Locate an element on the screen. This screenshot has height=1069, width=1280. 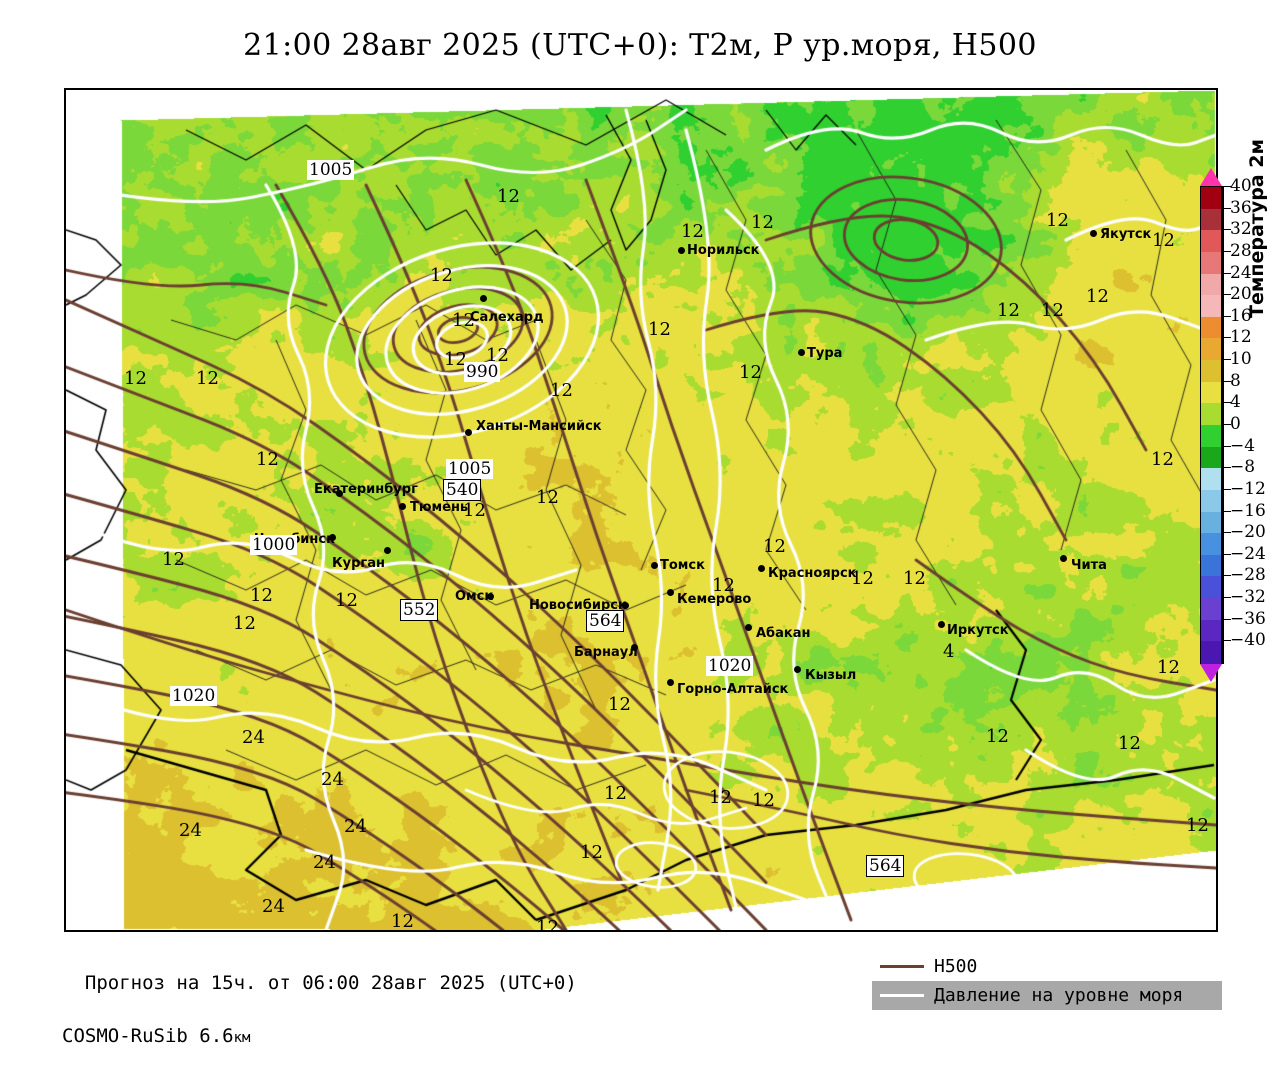
colorbar-tick-label: −28 is located at coordinates (1248, 575).